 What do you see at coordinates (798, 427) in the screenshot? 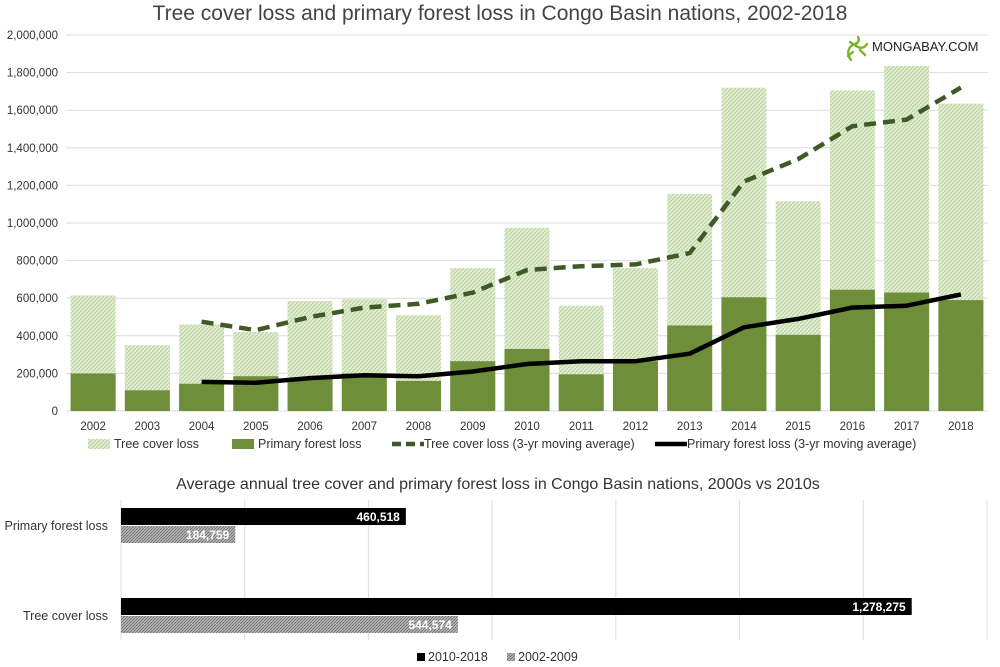
I see `x-tick-label: 2015` at bounding box center [798, 427].